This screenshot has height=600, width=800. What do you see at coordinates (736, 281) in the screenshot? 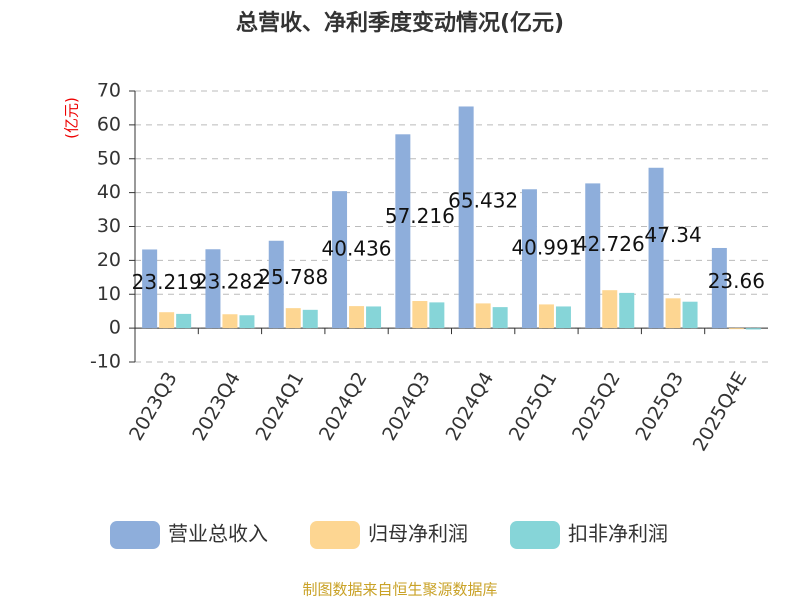
I see `data-label: 23.66` at bounding box center [736, 281].